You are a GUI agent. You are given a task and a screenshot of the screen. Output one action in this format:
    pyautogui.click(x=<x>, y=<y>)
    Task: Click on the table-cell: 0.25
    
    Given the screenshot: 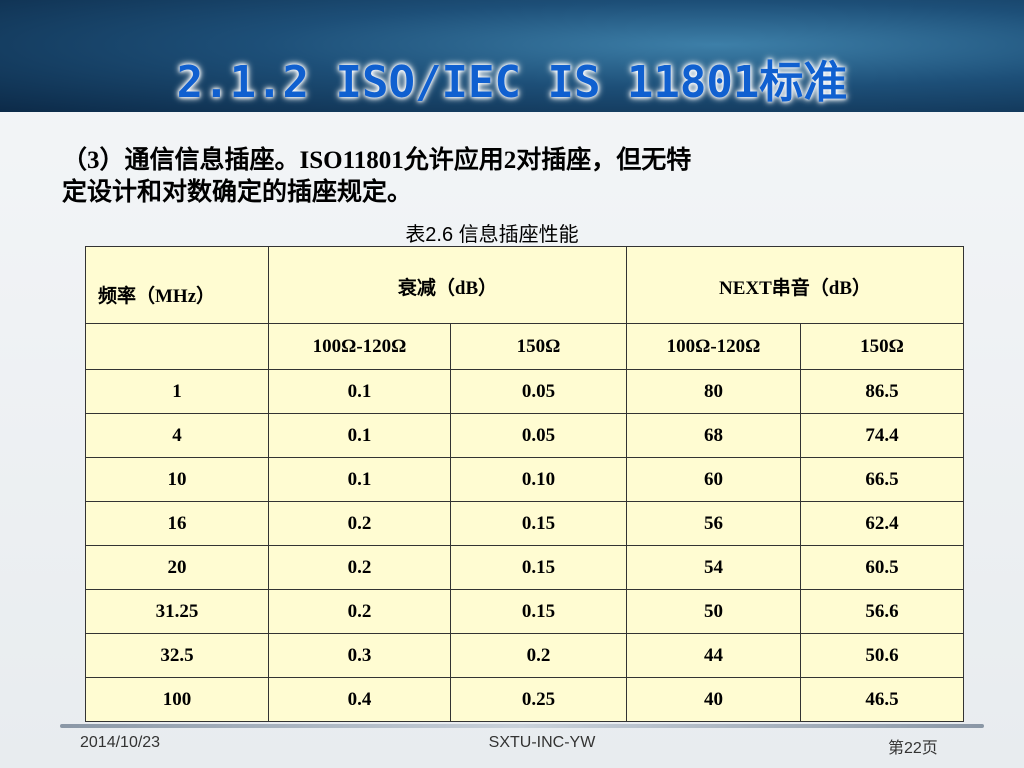 What is the action you would take?
    pyautogui.click(x=538, y=699)
    